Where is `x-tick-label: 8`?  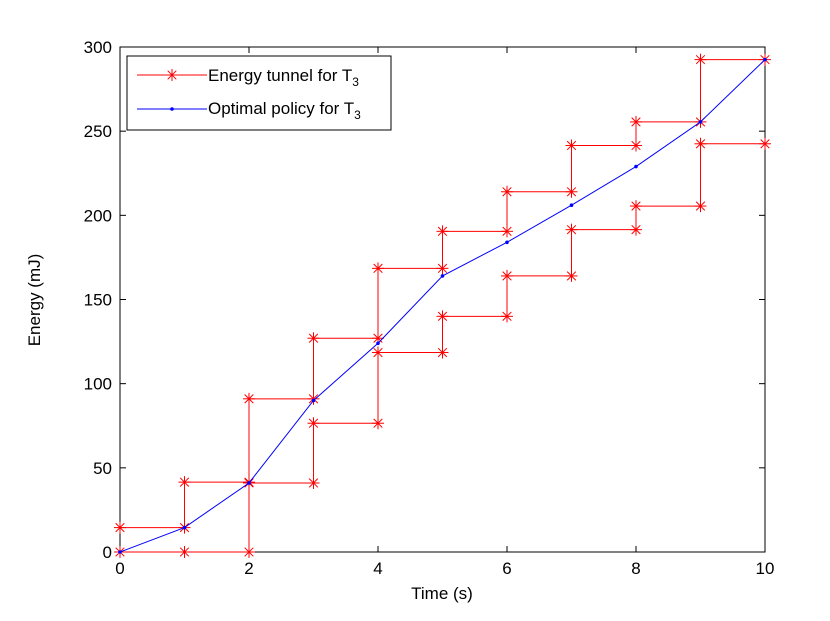 x-tick-label: 8 is located at coordinates (635, 568).